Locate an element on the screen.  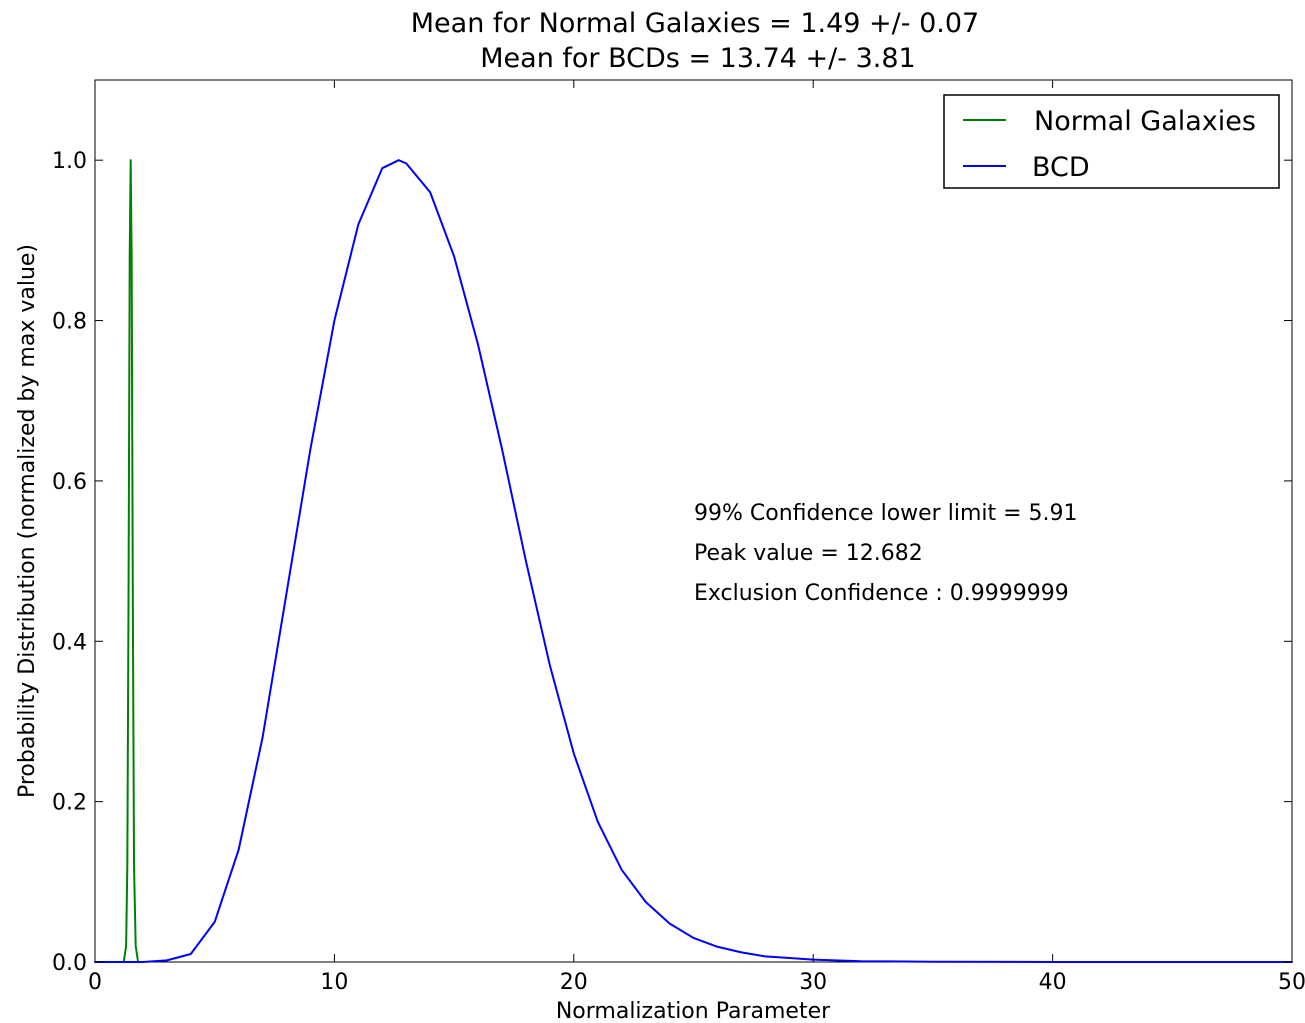
y-tick-label: 1.0 is located at coordinates (69, 161).